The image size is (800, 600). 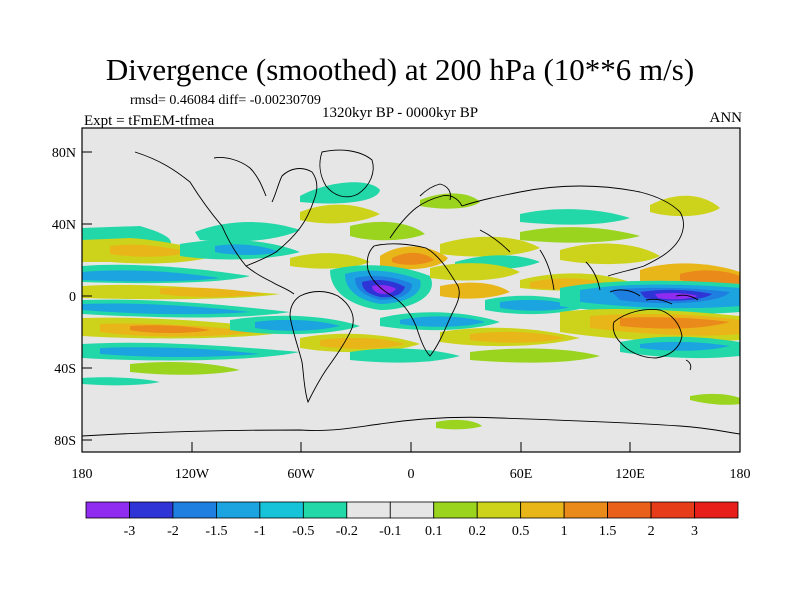 I want to click on colorbar-label: 0.2, so click(x=477, y=531).